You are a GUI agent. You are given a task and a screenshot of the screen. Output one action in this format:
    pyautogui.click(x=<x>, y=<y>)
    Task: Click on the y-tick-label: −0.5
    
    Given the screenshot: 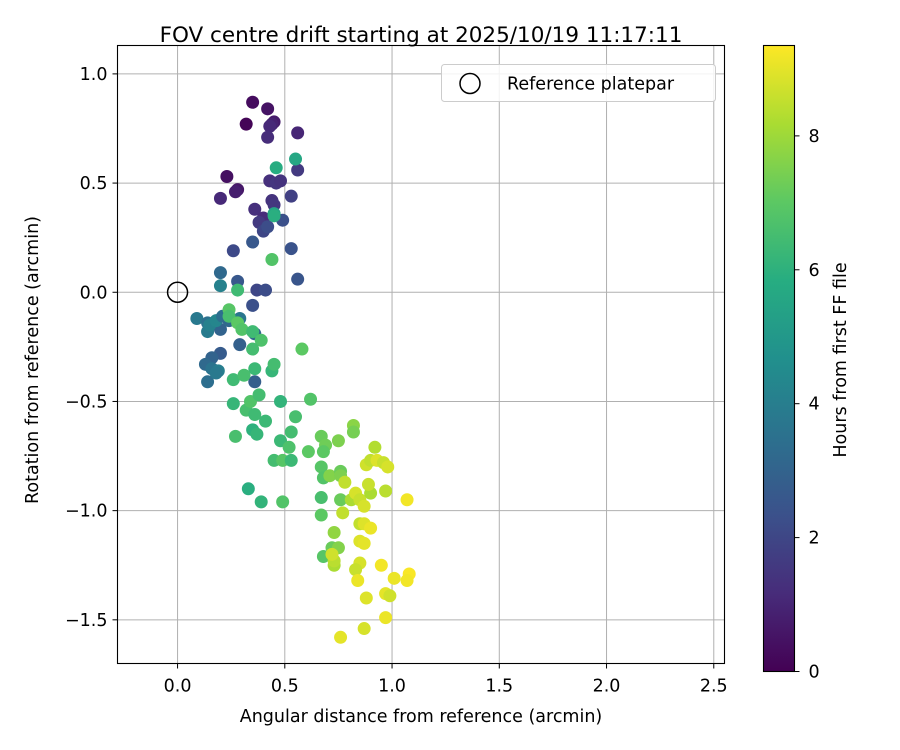 What is the action you would take?
    pyautogui.click(x=86, y=402)
    